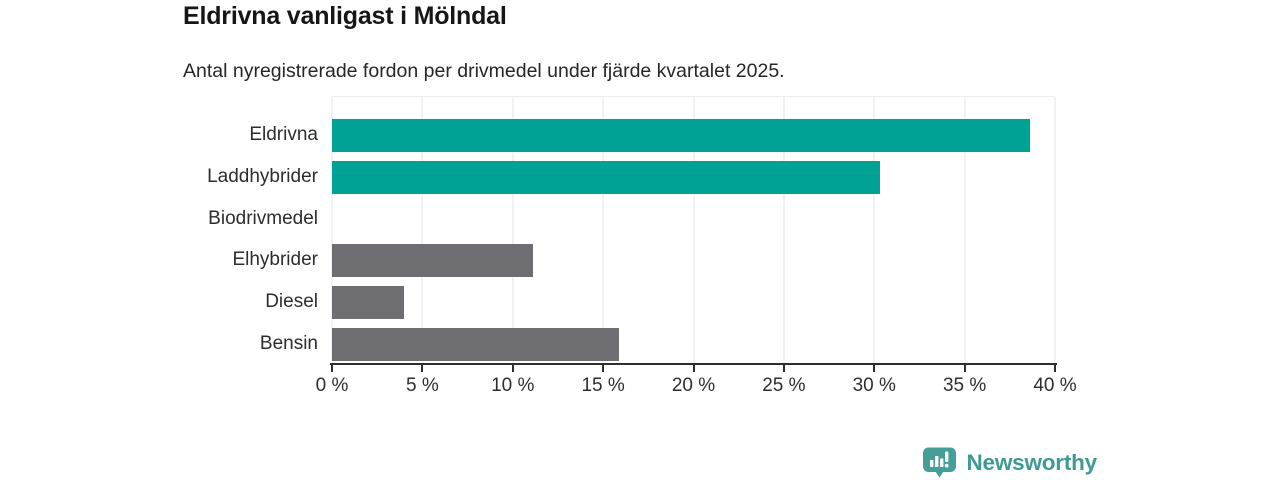 This screenshot has height=480, width=1280. Describe the element at coordinates (606, 177) in the screenshot. I see `bar-laddhybrider` at that location.